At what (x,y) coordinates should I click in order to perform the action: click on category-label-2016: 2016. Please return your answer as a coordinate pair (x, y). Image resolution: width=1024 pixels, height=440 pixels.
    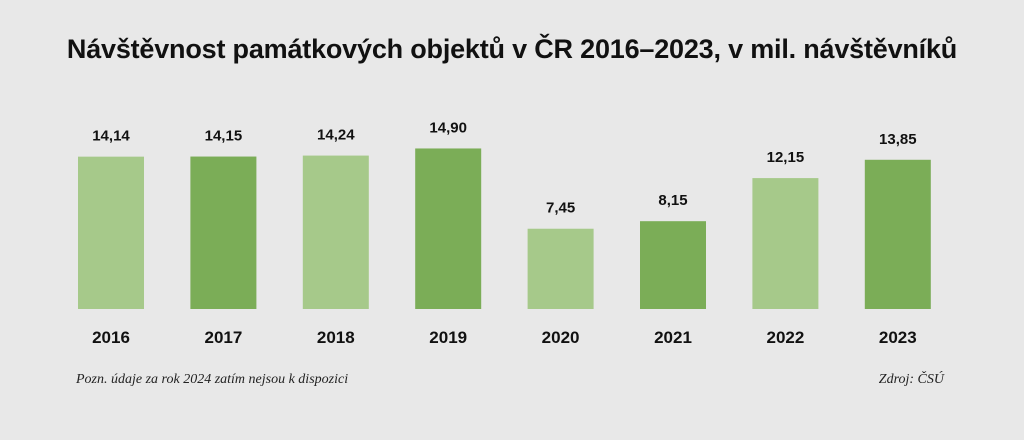
    Looking at the image, I should click on (111, 337).